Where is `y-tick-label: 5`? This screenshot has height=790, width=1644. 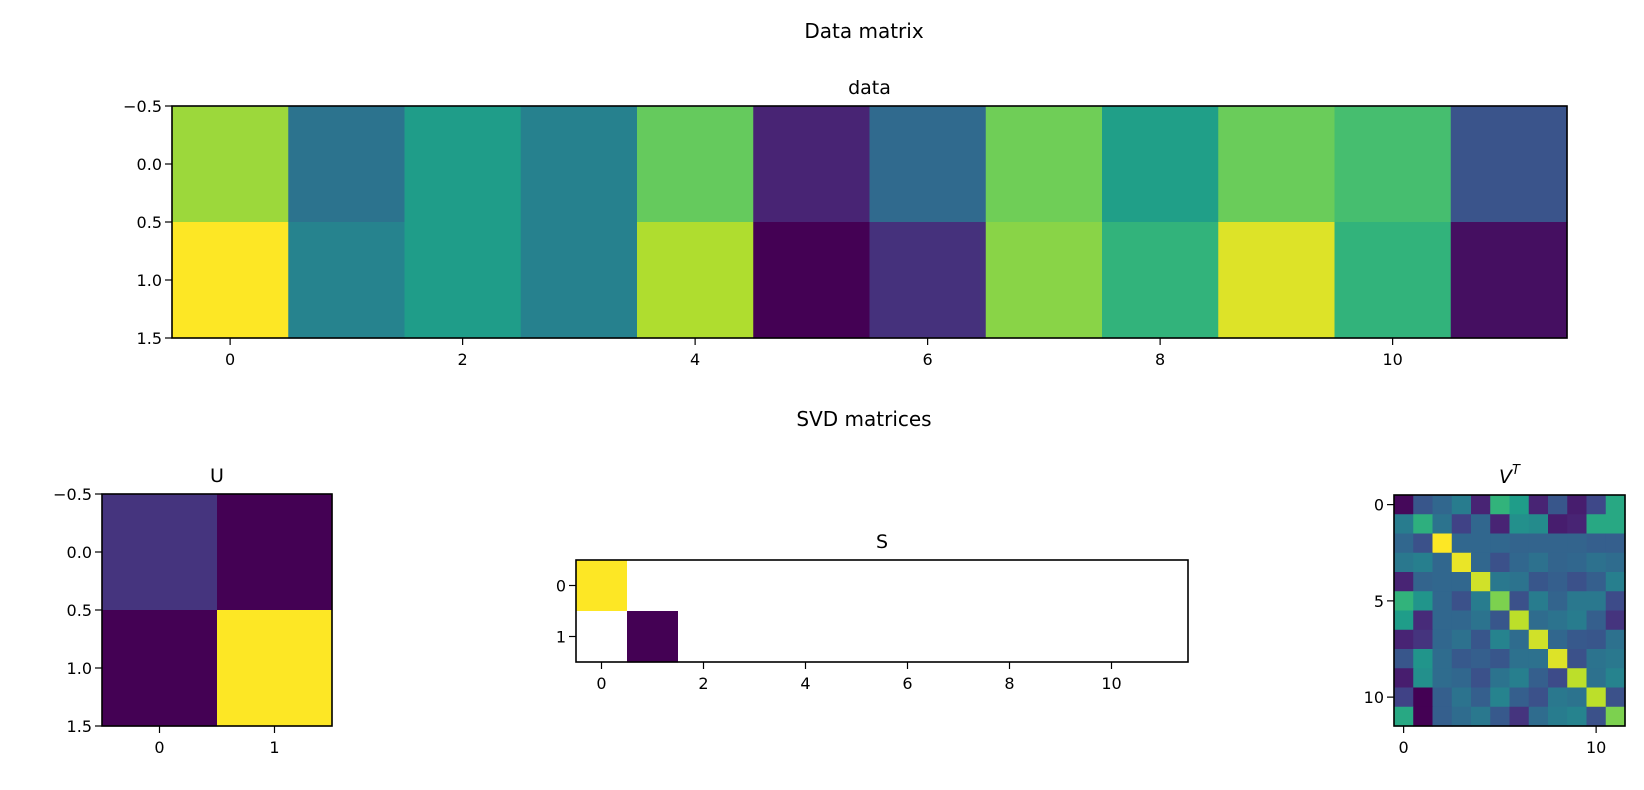 y-tick-label: 5 is located at coordinates (1379, 601).